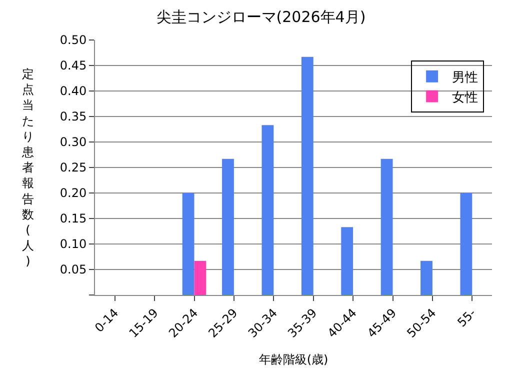 Image resolution: width=522 pixels, height=380 pixels. I want to click on y-tick-label: 0.10, so click(73, 244).